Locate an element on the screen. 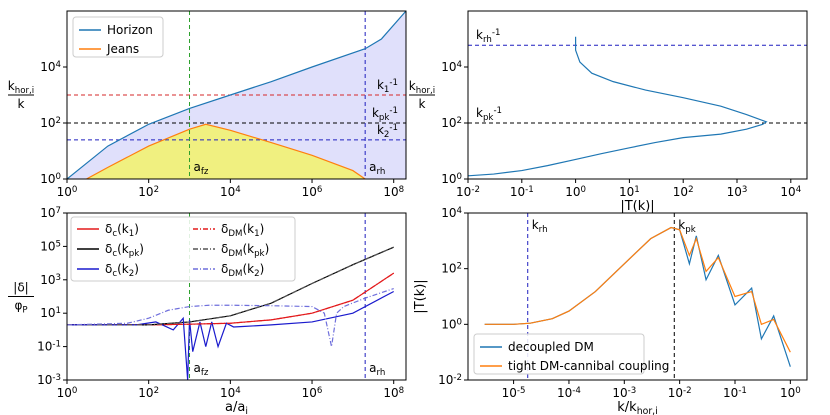  legend: decoupled DM tight DM-cannibal coupling is located at coordinates (571, 354).